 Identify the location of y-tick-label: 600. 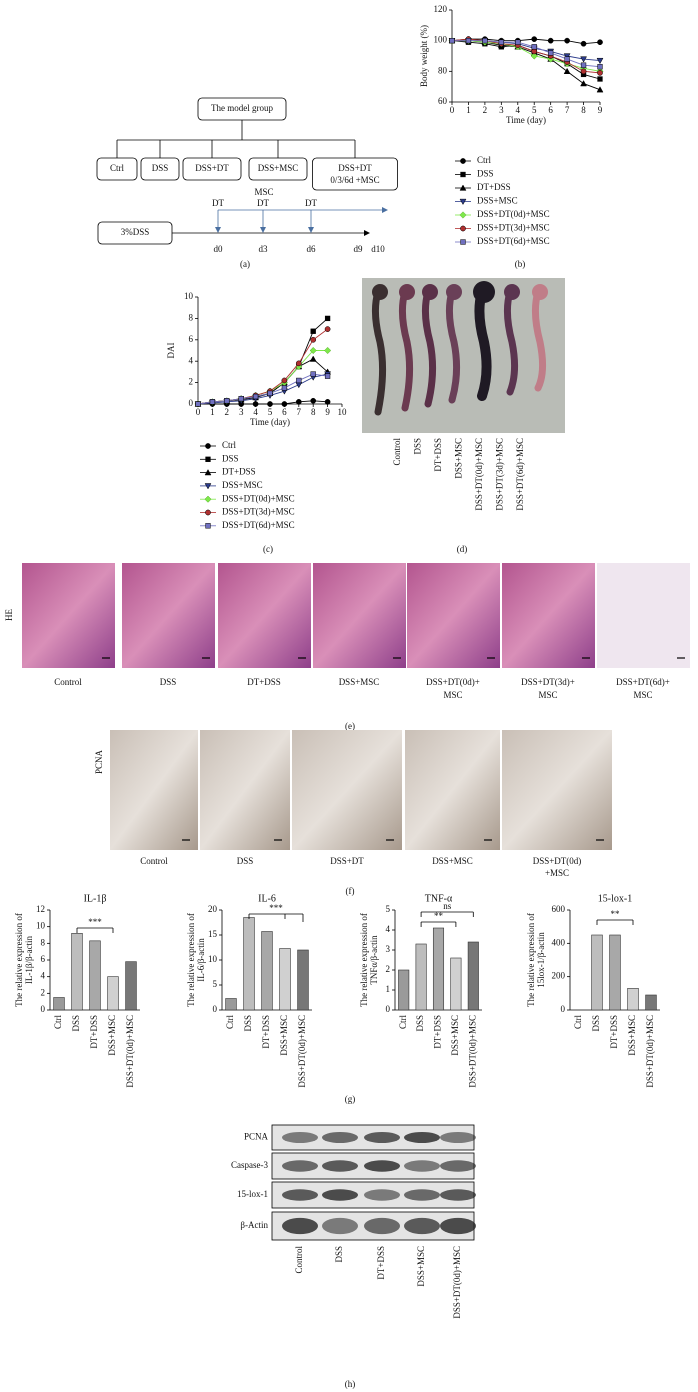
(559, 909).